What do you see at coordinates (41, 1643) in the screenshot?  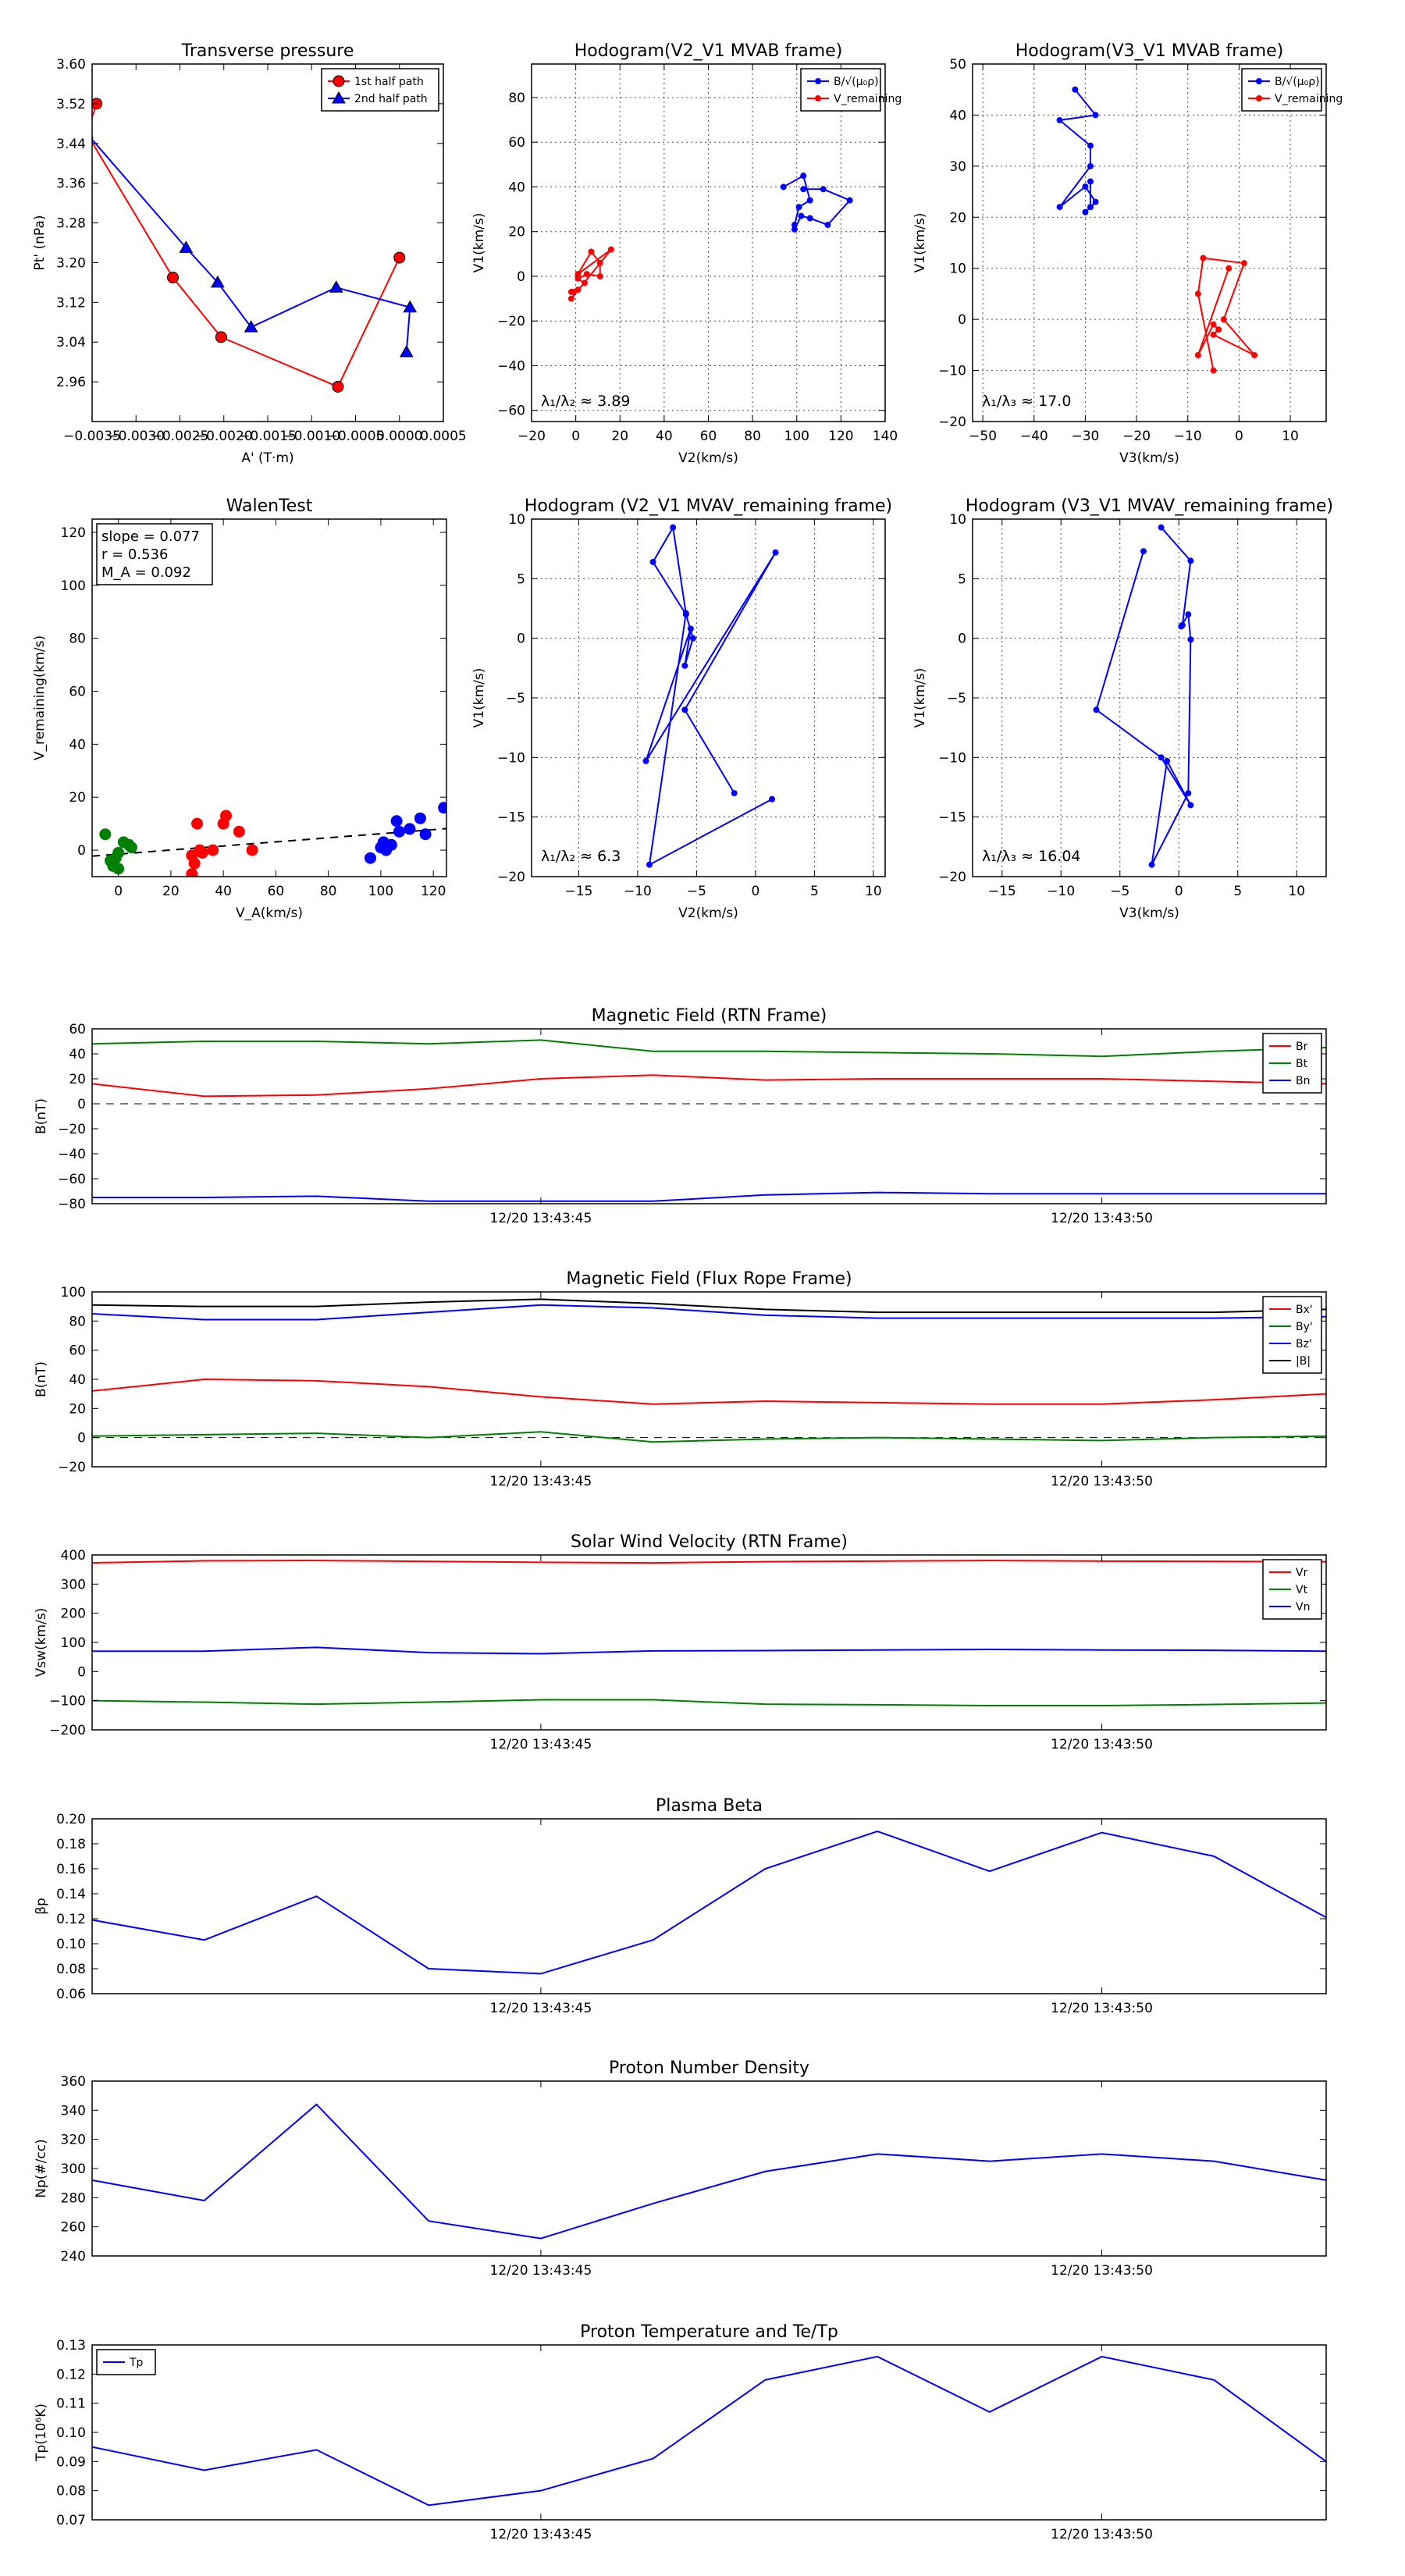 I see `y-axis-label: Vsw(km/s)` at bounding box center [41, 1643].